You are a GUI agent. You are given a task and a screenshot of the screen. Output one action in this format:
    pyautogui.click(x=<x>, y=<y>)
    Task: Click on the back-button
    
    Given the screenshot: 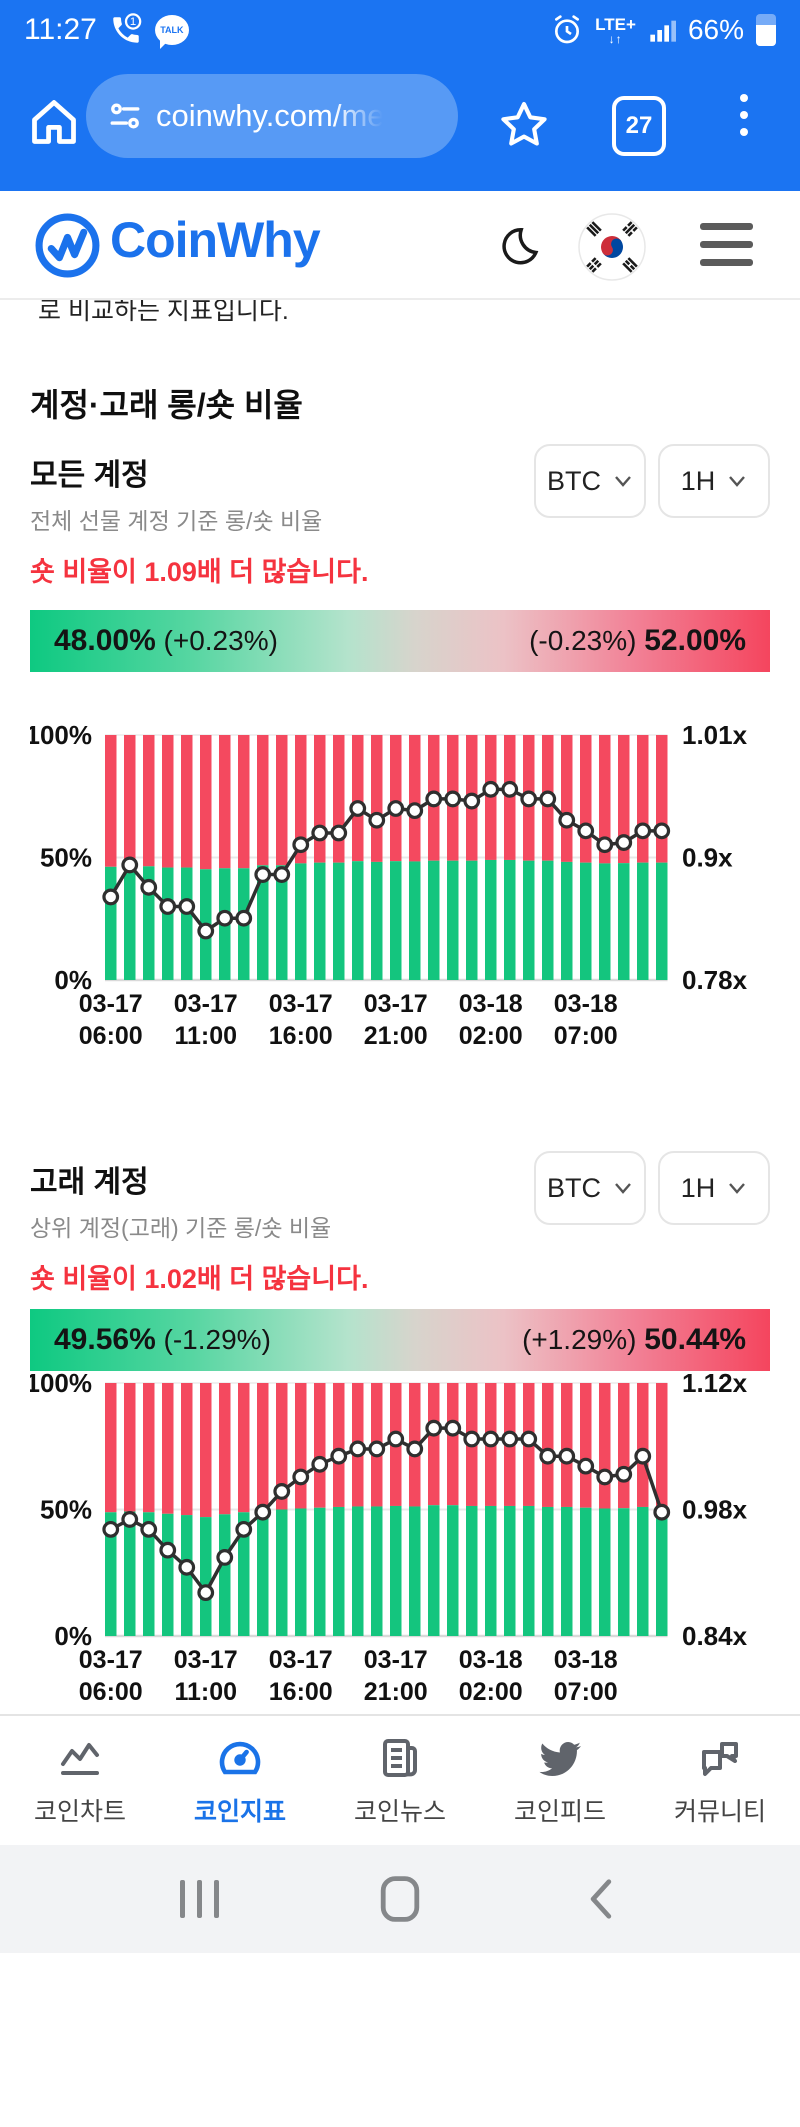 What is the action you would take?
    pyautogui.click(x=601, y=1899)
    